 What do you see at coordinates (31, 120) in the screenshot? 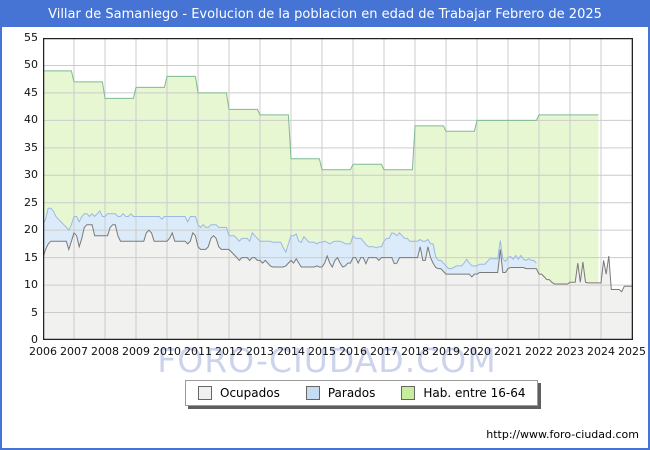
I see `y-tick-label: 40` at bounding box center [31, 120].